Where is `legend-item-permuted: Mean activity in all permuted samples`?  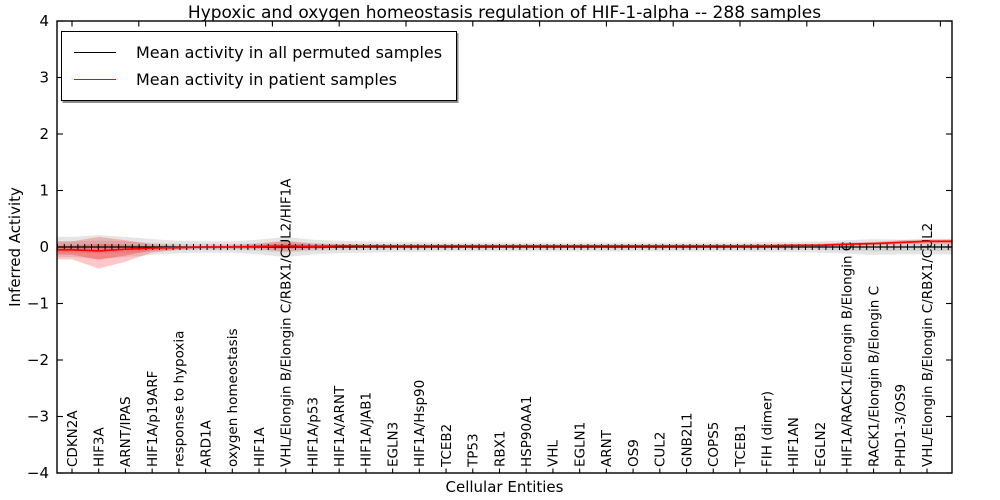
legend-item-permuted: Mean activity in all permuted samples is located at coordinates (258, 52).